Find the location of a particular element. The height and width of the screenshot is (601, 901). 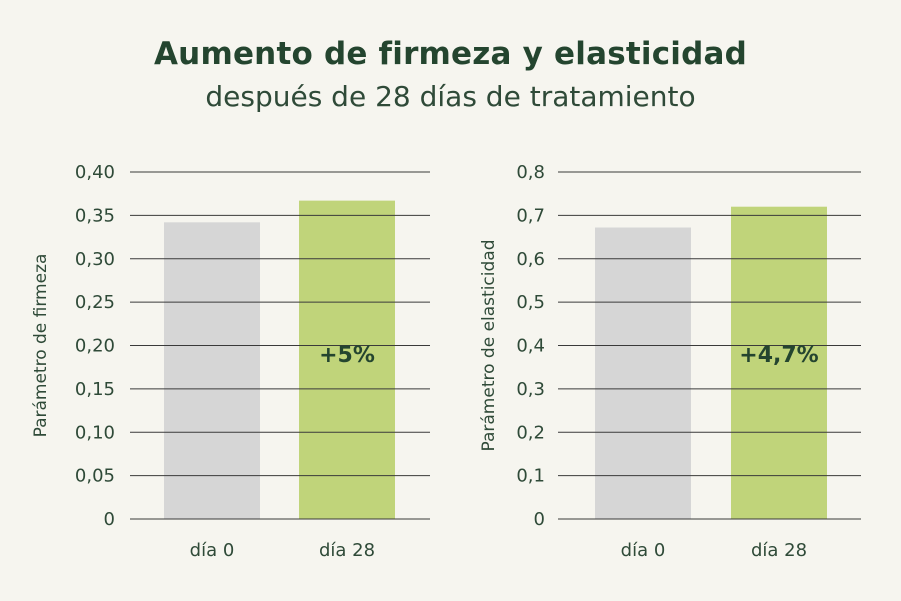

y-tick-label: 0,6 is located at coordinates (530, 259).